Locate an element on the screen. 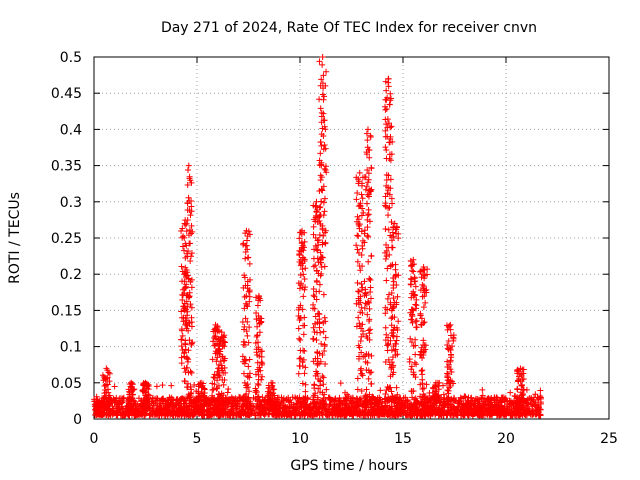  x-tick-label: 10 is located at coordinates (300, 439).